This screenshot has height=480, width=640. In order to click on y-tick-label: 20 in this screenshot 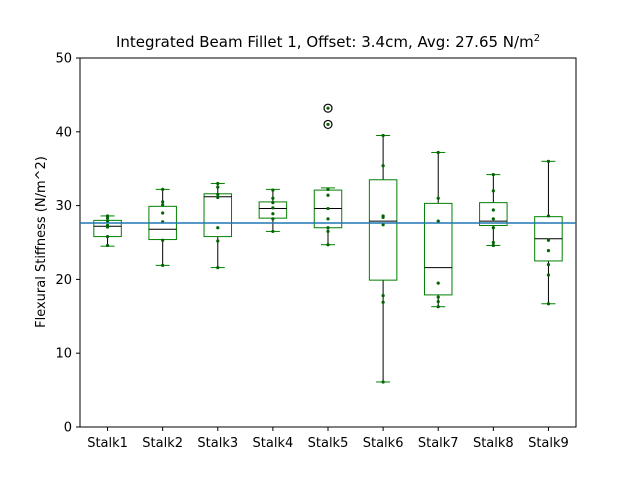, I will do `click(63, 280)`.